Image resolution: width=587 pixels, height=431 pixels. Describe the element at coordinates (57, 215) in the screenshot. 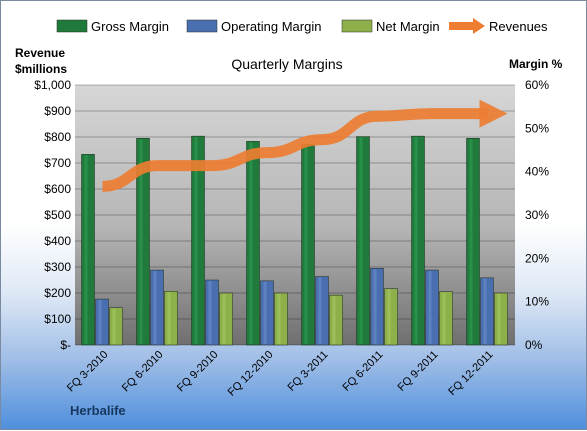

I see `left-tick-label: $500` at that location.